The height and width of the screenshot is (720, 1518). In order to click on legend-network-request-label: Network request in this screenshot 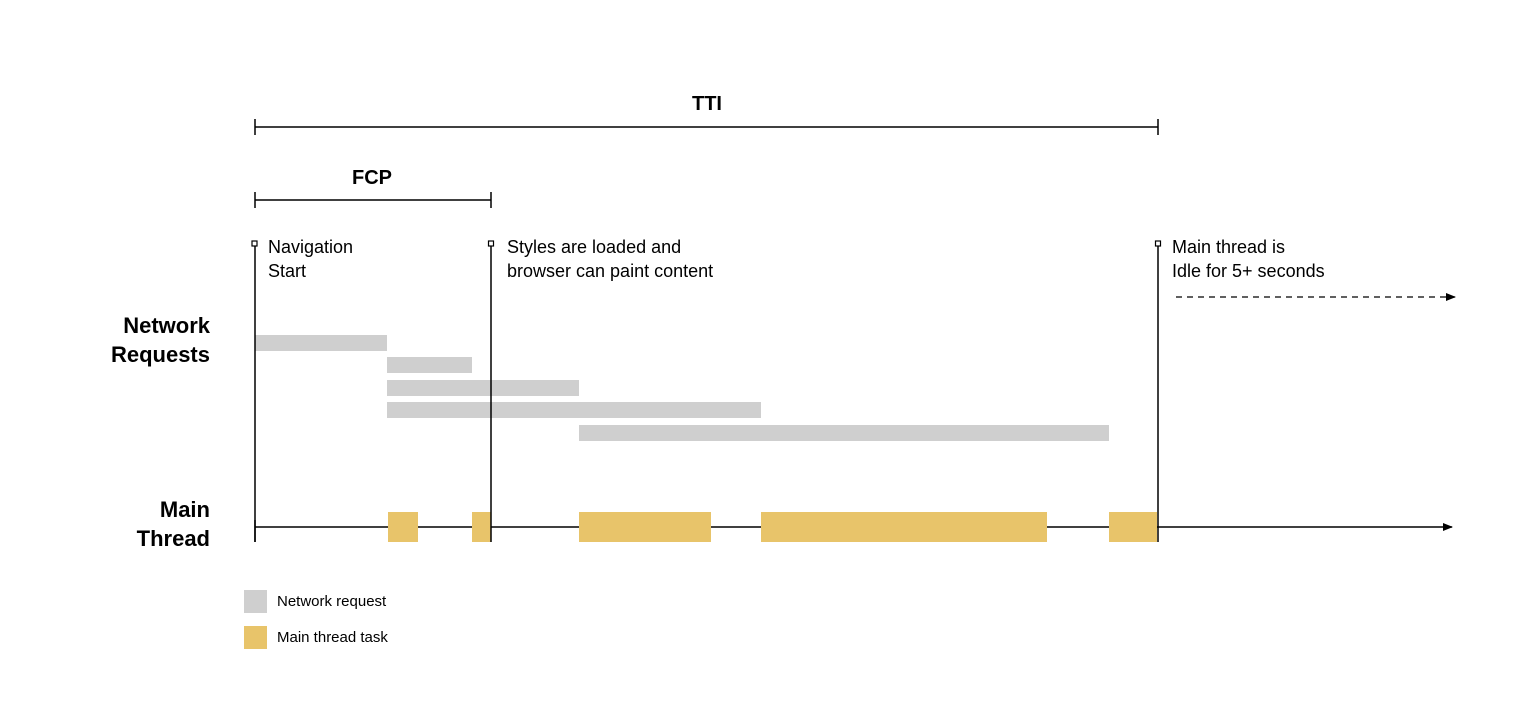, I will do `click(332, 601)`.